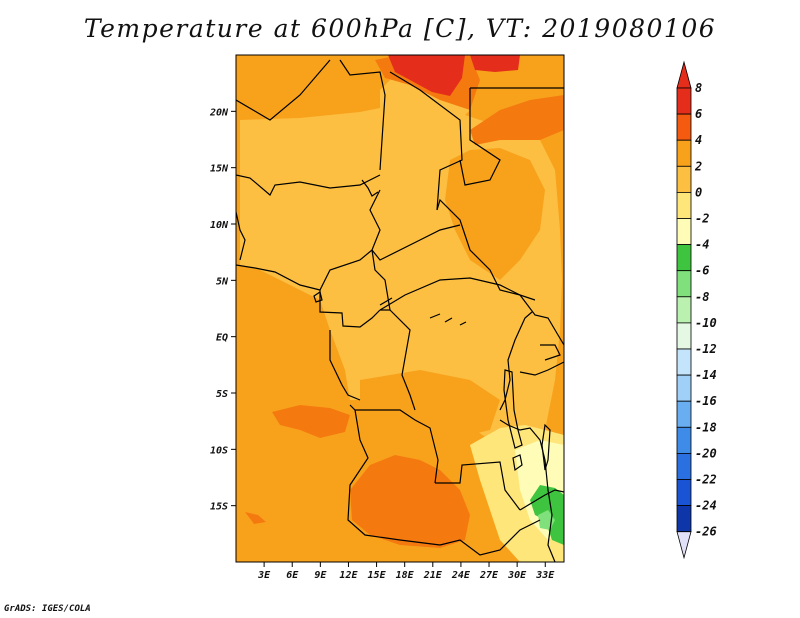 This screenshot has height=618, width=800. Describe the element at coordinates (222, 338) in the screenshot. I see `lat-tick-label: EQ` at that location.